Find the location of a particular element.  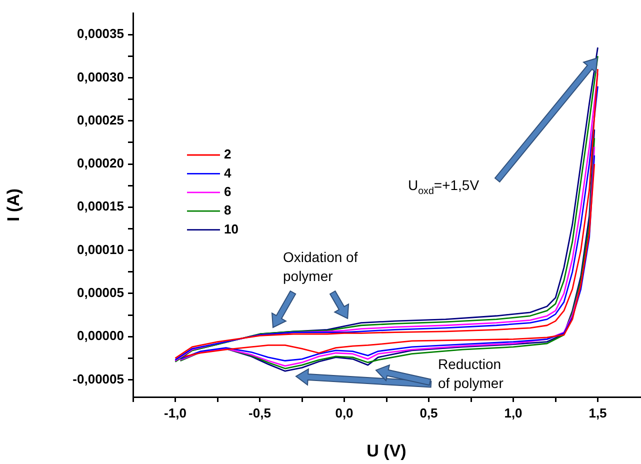

x-tick-label: 1,5 is located at coordinates (597, 412).